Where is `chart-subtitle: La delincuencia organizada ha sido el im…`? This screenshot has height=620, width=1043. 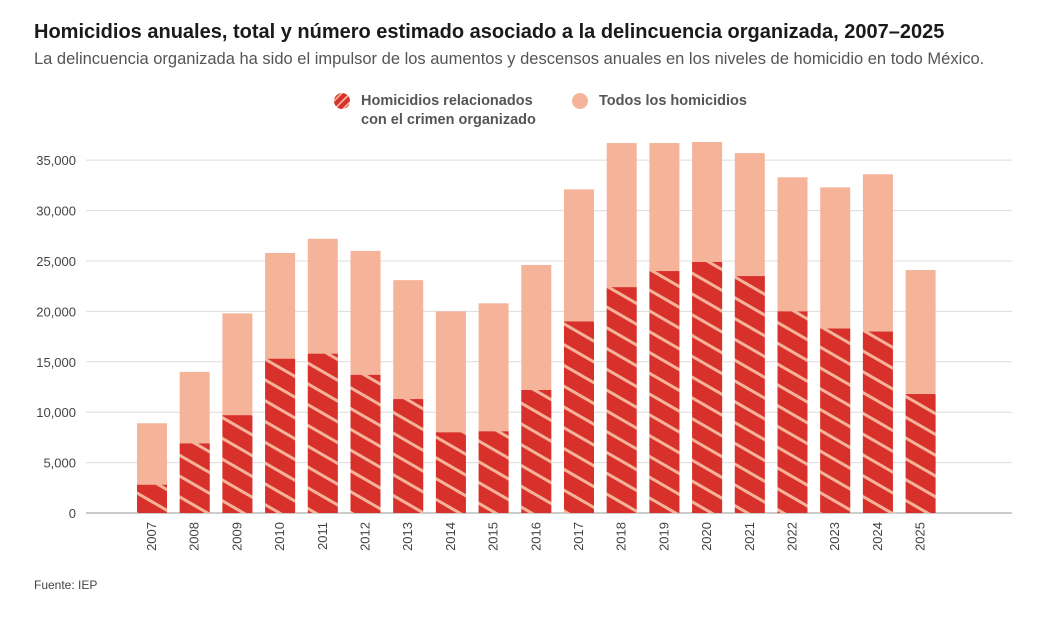
chart-subtitle: La delincuencia organizada ha sido el im… is located at coordinates (509, 59).